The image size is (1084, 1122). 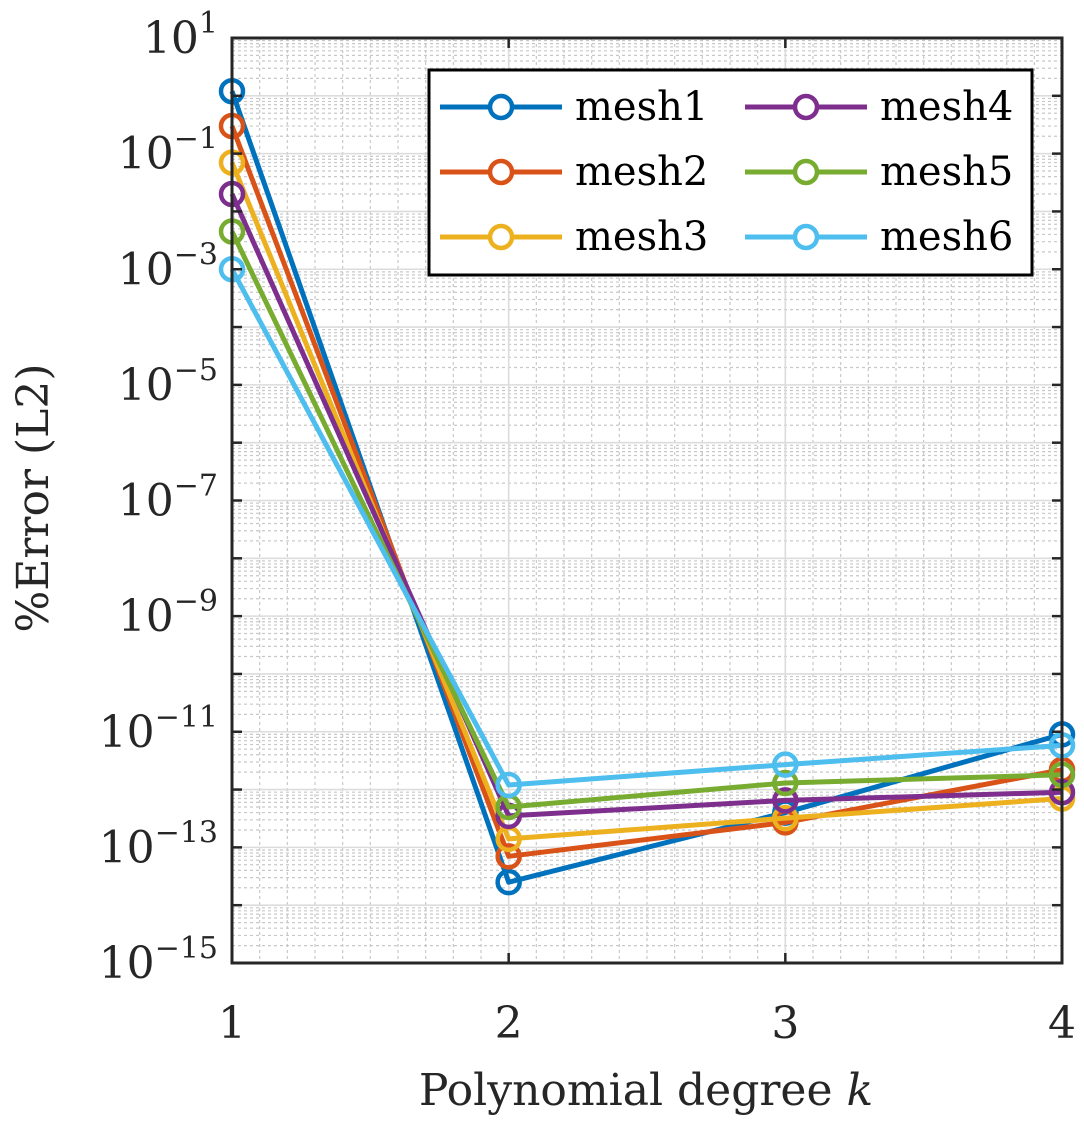 I want to click on y-tick-labels: 10¹ 10⁻¹ 10⁻³ 10⁻⁵ 10⁻⁷ 10⁻⁹ 10⁻¹¹ 10⁻¹³ 10⁻¹⁵, so click(x=158, y=497).